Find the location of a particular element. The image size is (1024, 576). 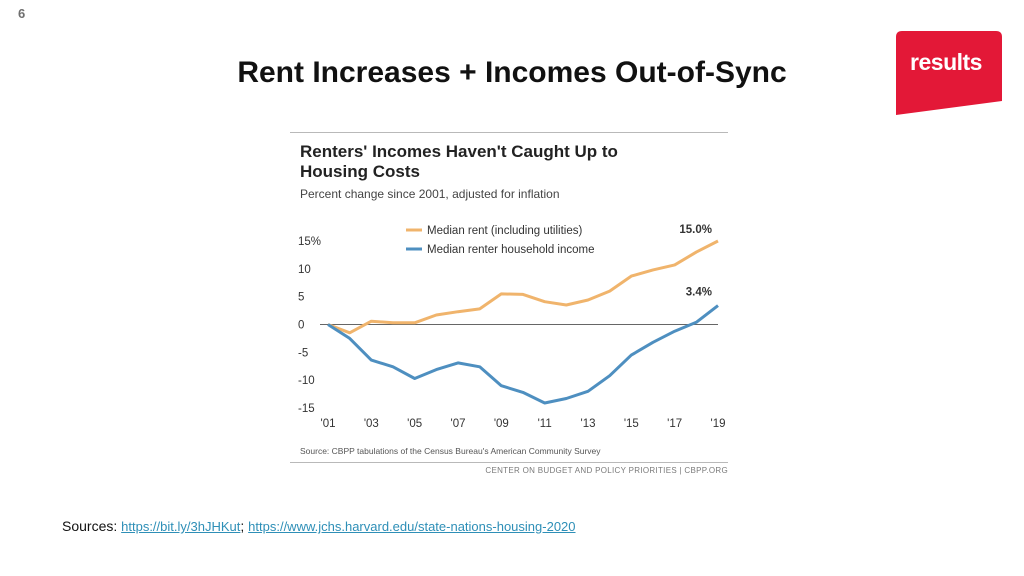

legend-label-rent: Median rent (including utilities) is located at coordinates (504, 231).